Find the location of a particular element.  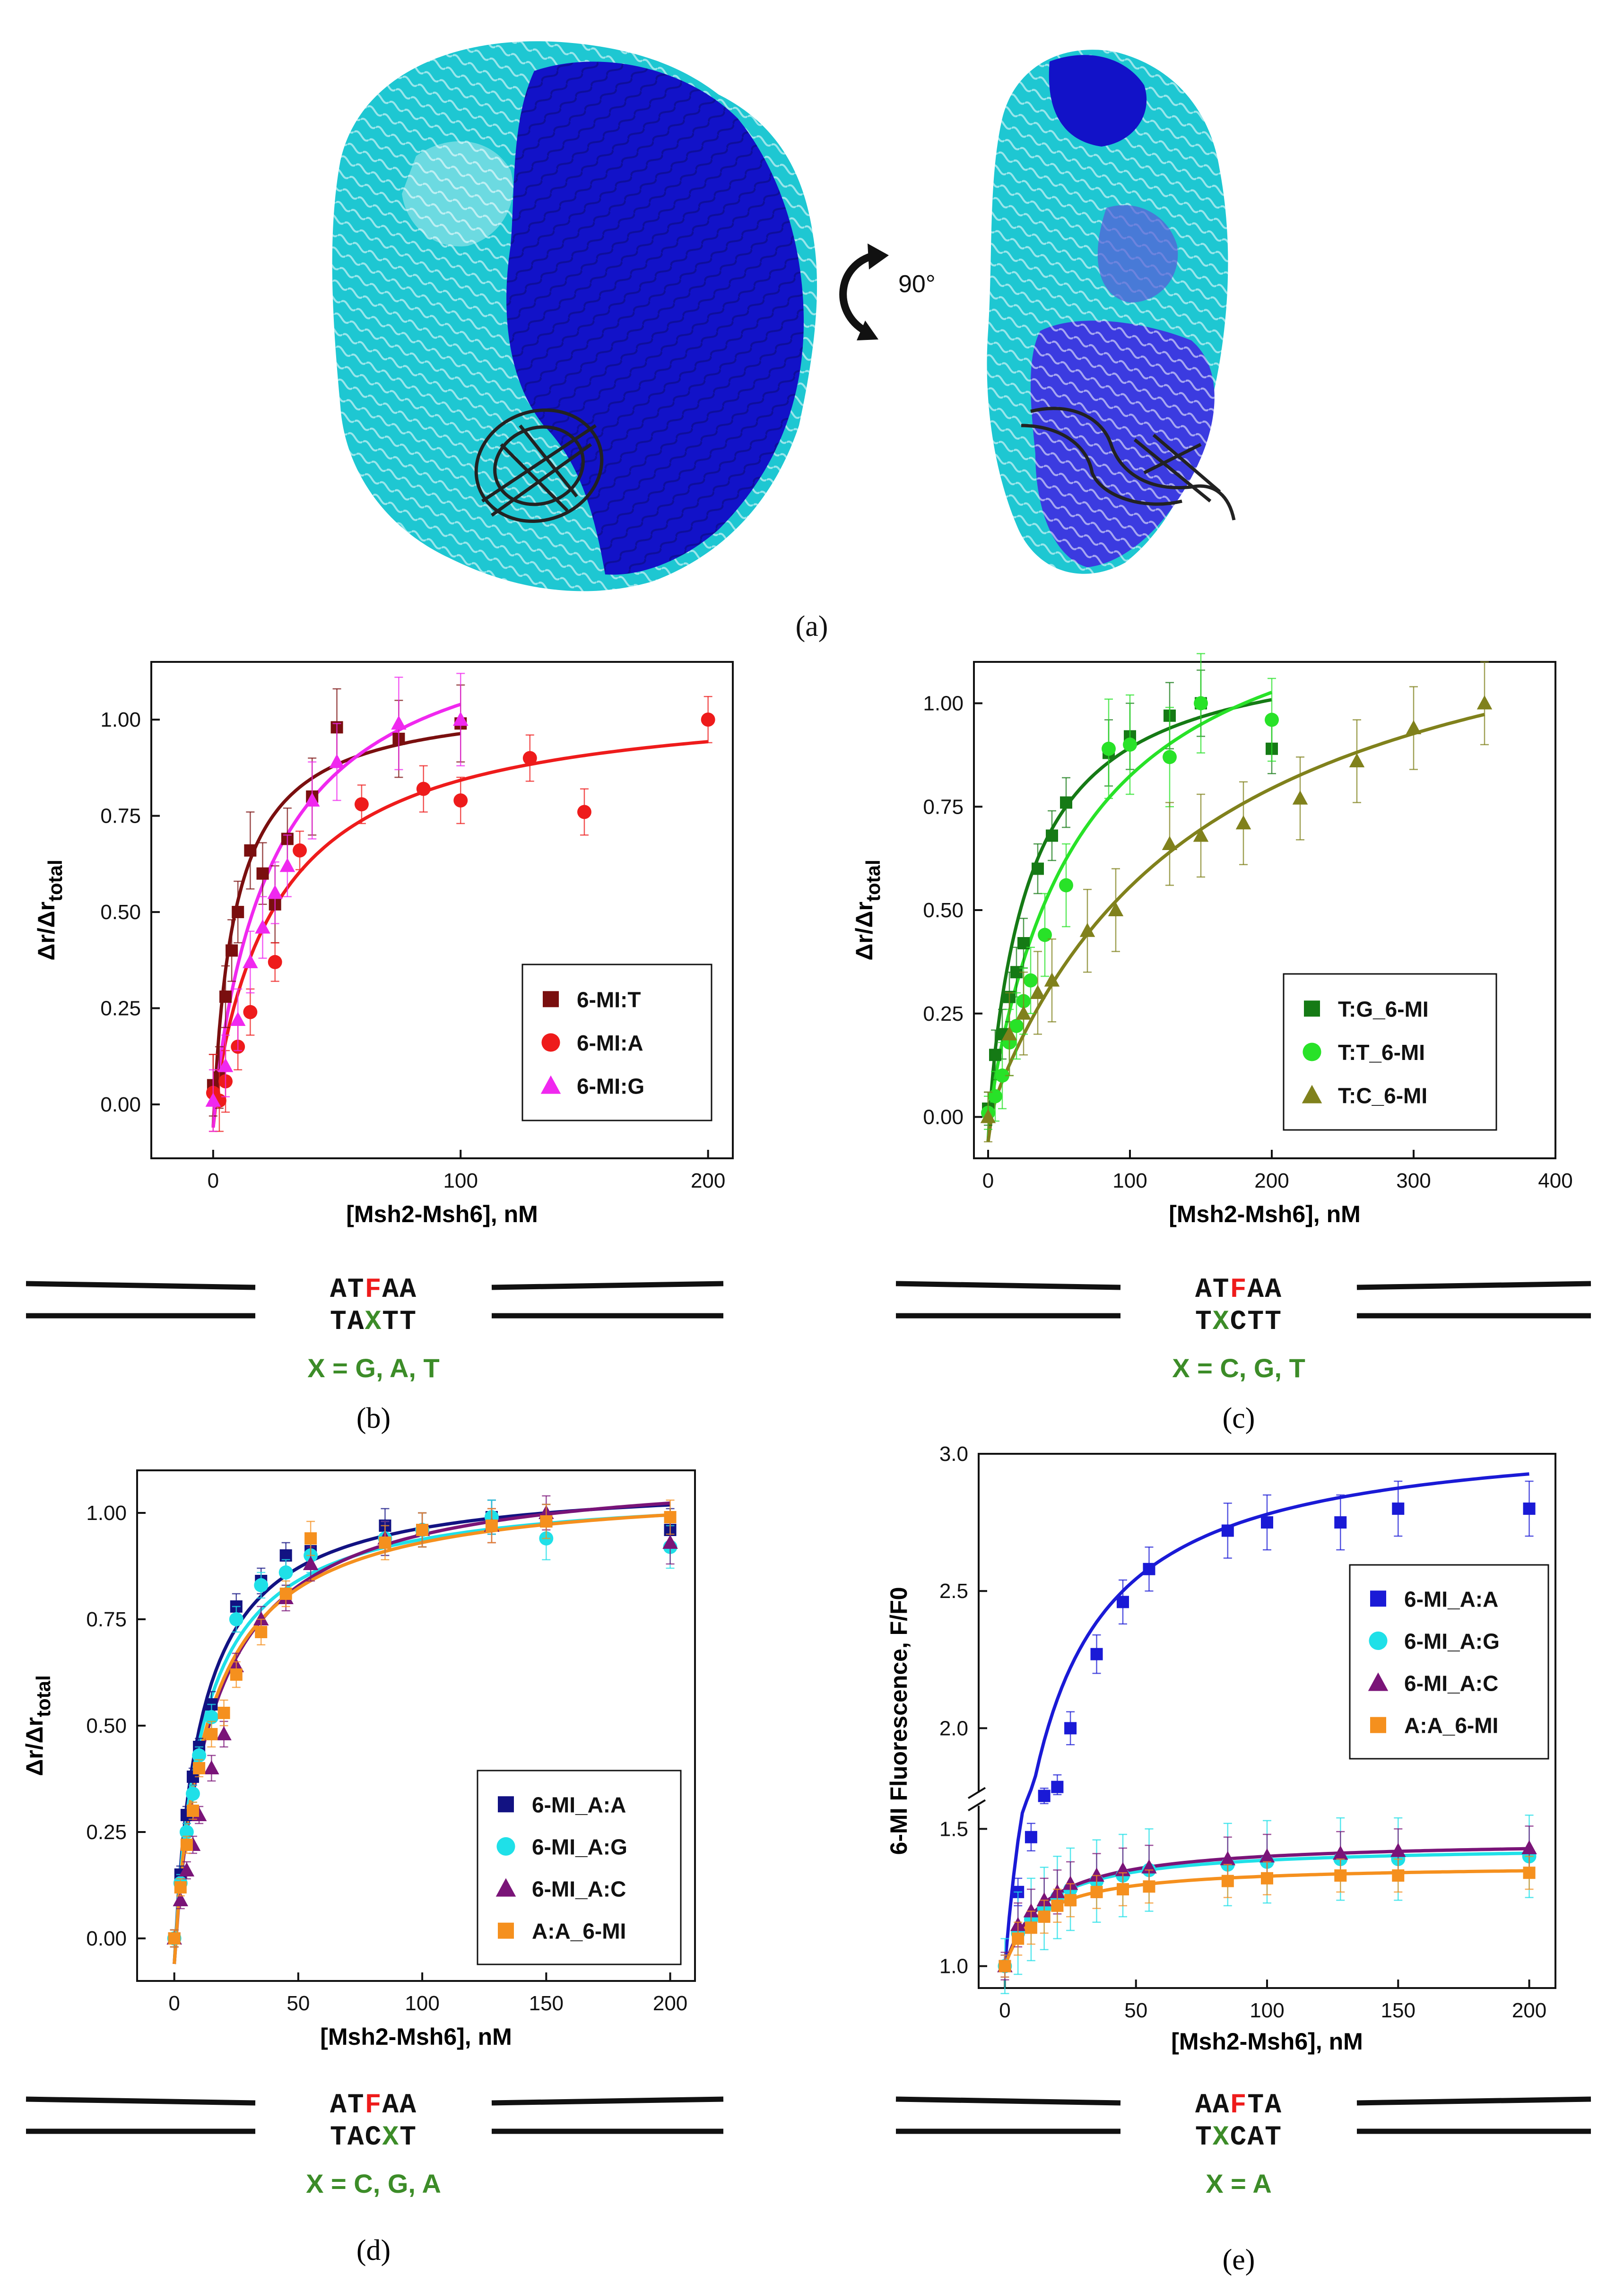

y-tick-label: 2.0 is located at coordinates (953, 1728).